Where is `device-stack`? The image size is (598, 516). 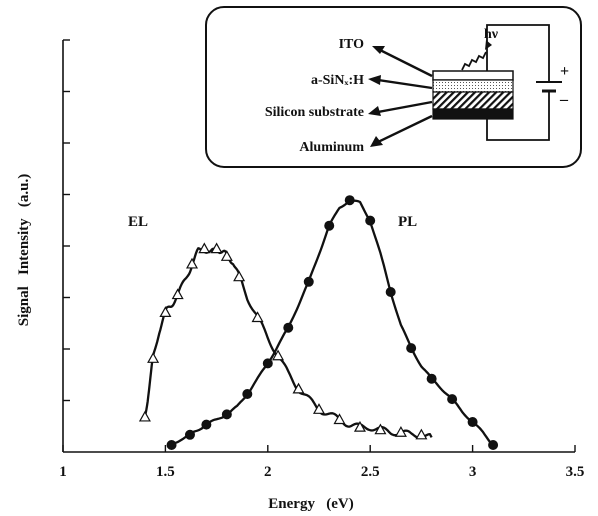
device-stack is located at coordinates (473, 95).